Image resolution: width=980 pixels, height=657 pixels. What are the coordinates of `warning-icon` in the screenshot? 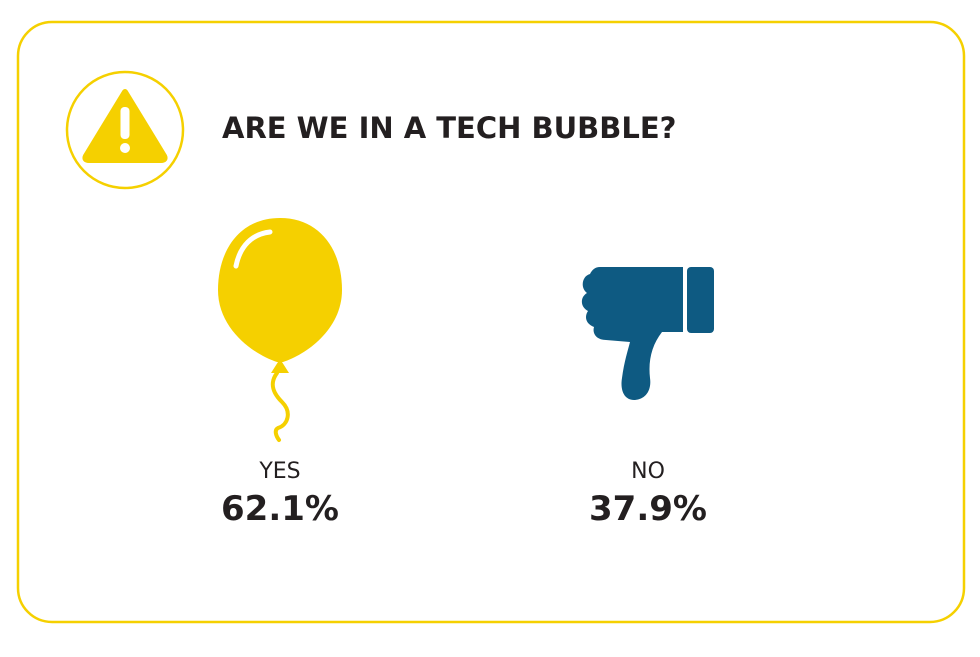 It's located at (125, 130).